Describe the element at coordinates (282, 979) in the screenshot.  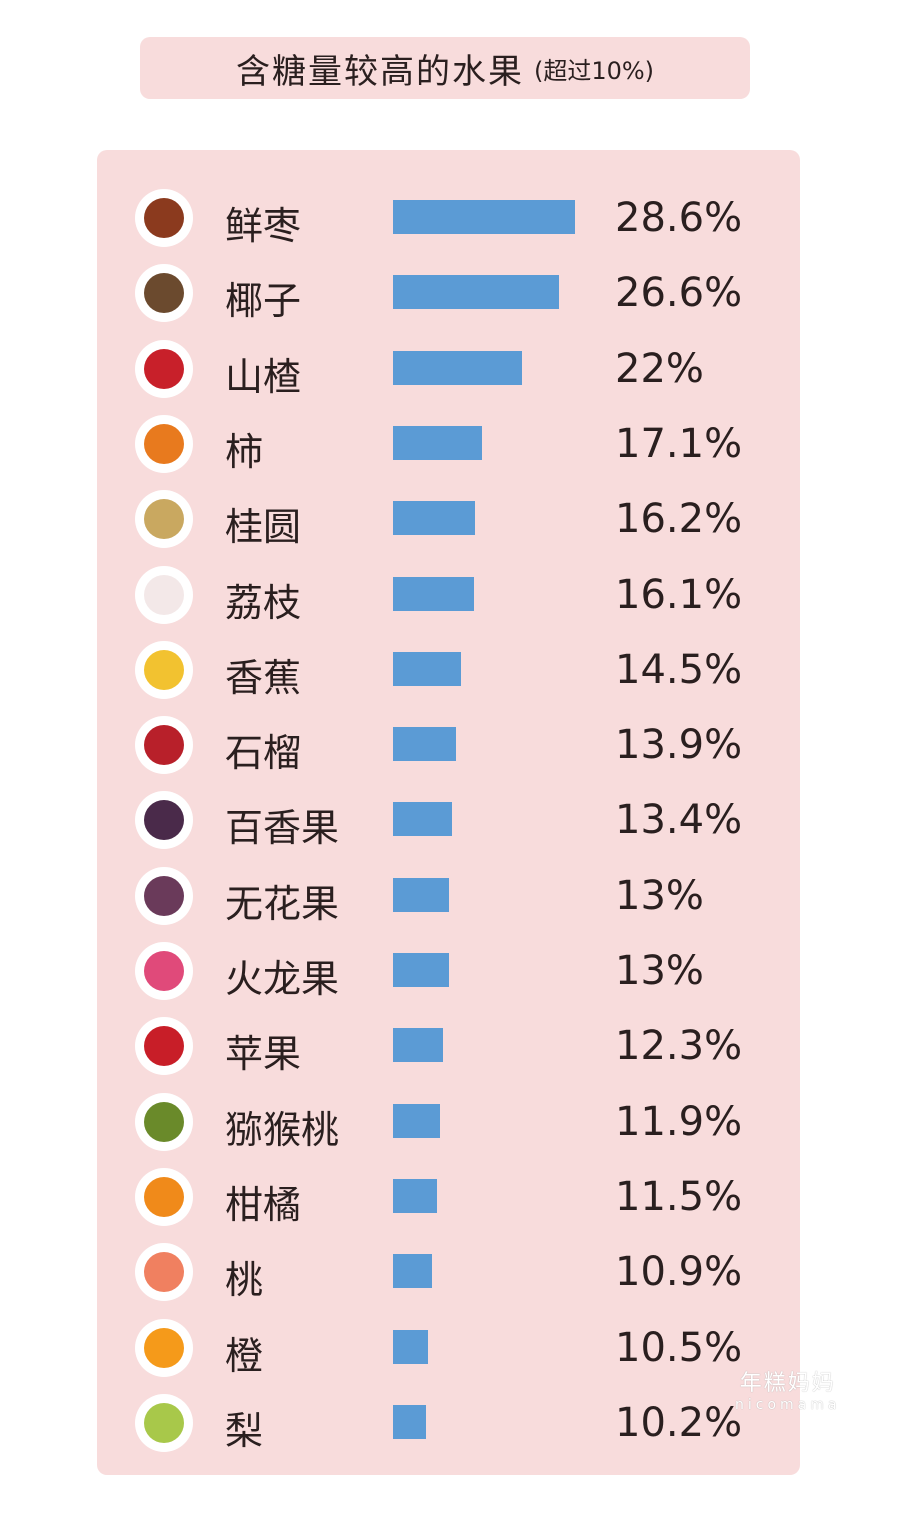
I see `category-label: 火龙果` at that location.